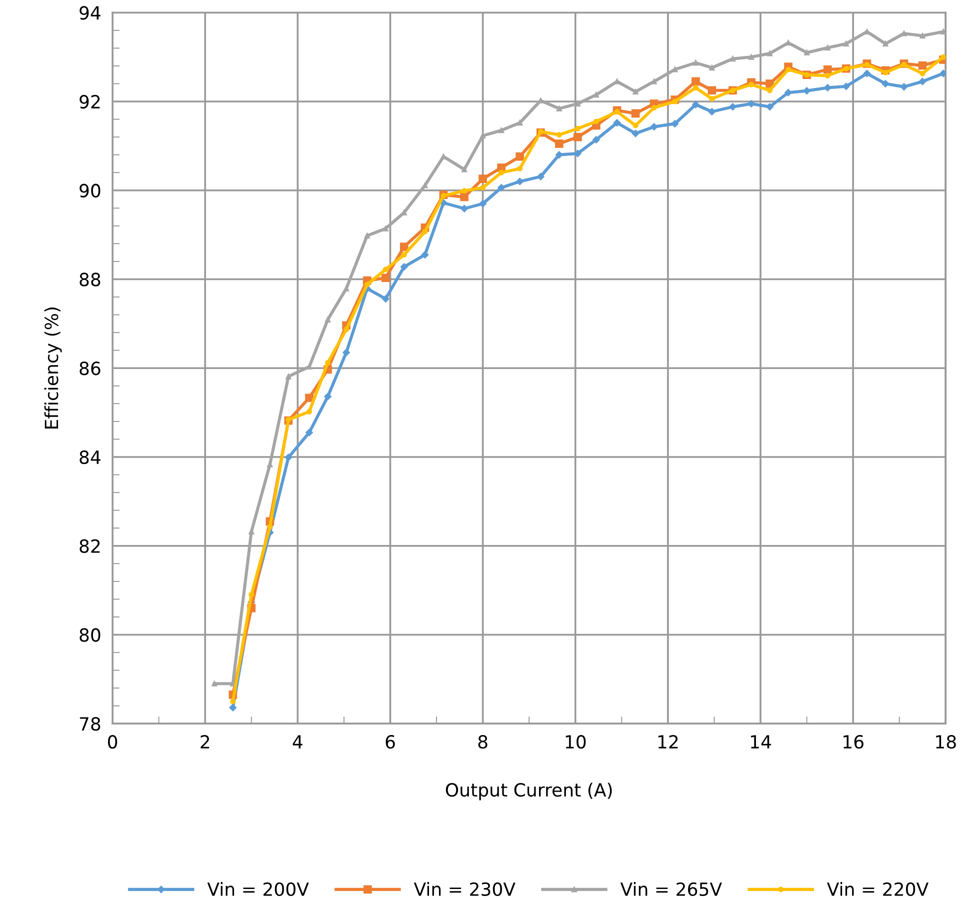 The image size is (962, 900). What do you see at coordinates (53, 368) in the screenshot?
I see `y-axis-title: Efficiency (%)` at bounding box center [53, 368].